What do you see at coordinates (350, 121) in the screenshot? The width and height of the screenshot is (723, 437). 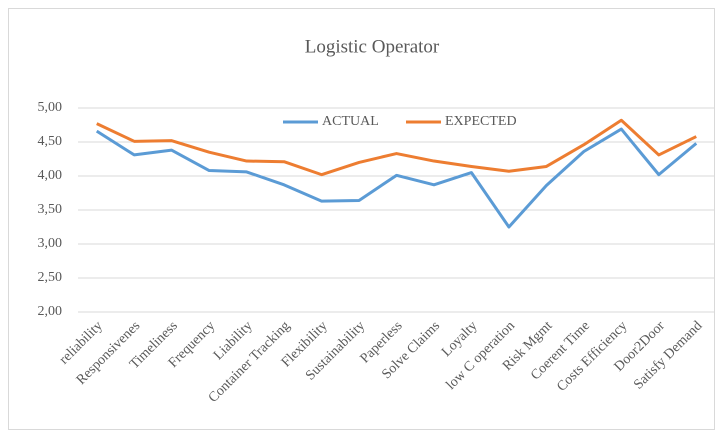 I see `legend-label: ACTUAL` at bounding box center [350, 121].